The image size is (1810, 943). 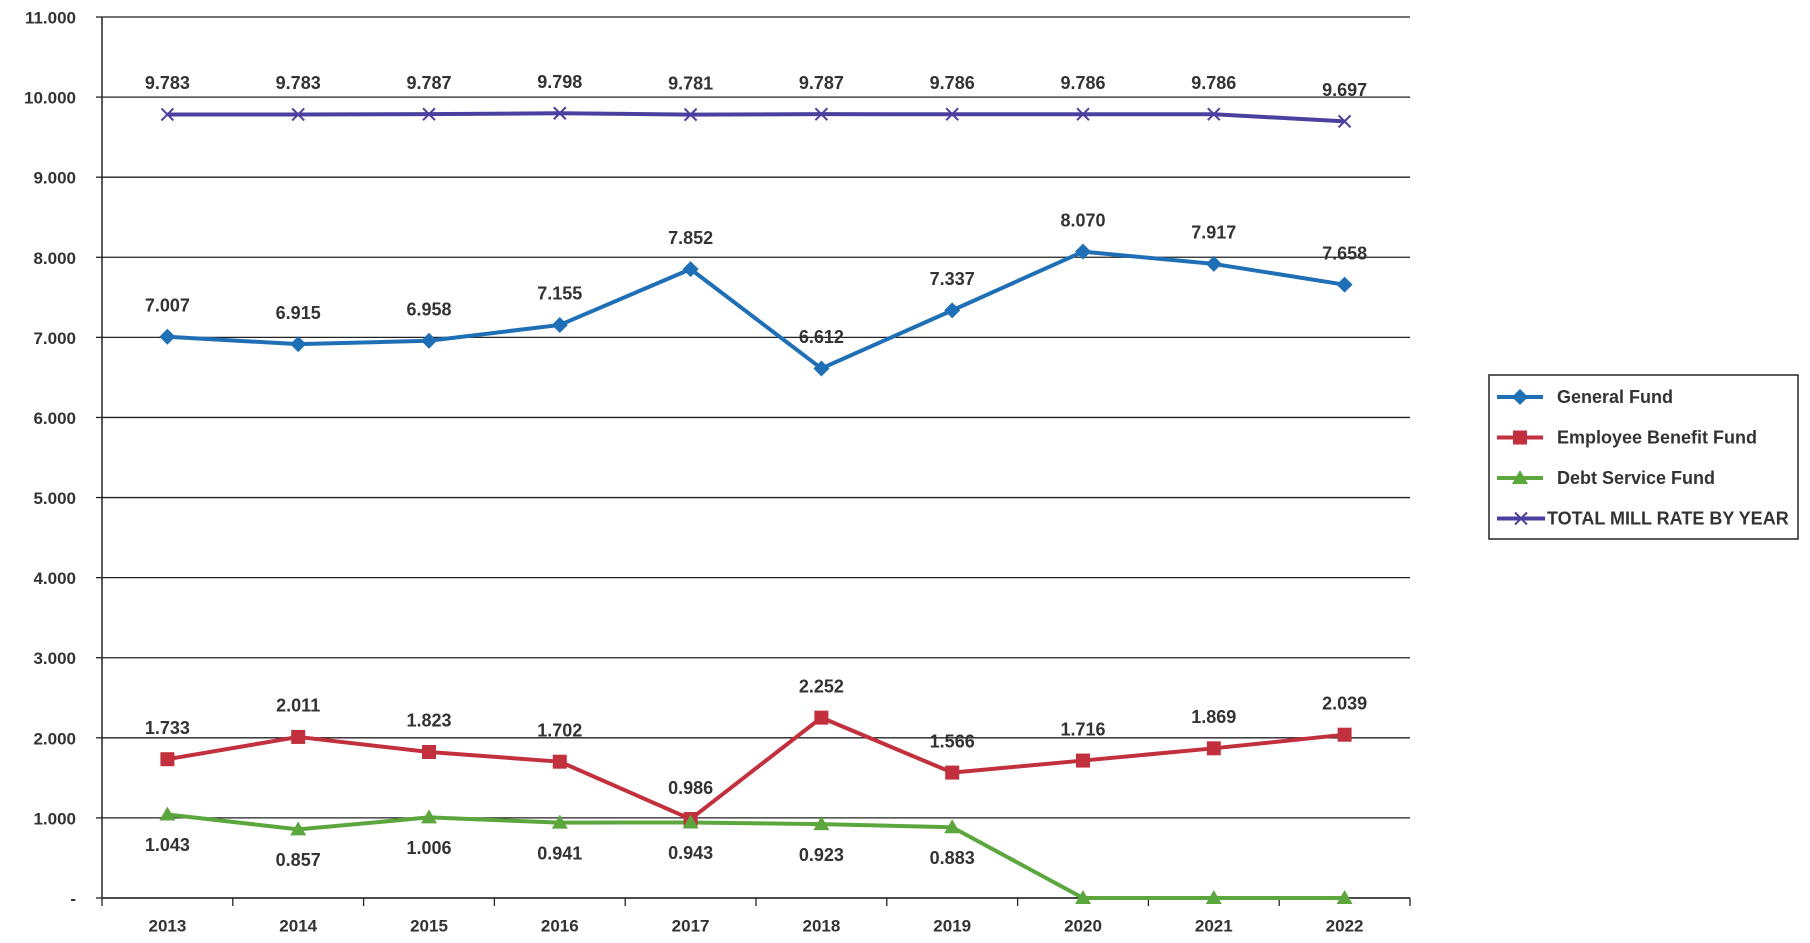 What do you see at coordinates (821, 855) in the screenshot?
I see `data-label: 0.923` at bounding box center [821, 855].